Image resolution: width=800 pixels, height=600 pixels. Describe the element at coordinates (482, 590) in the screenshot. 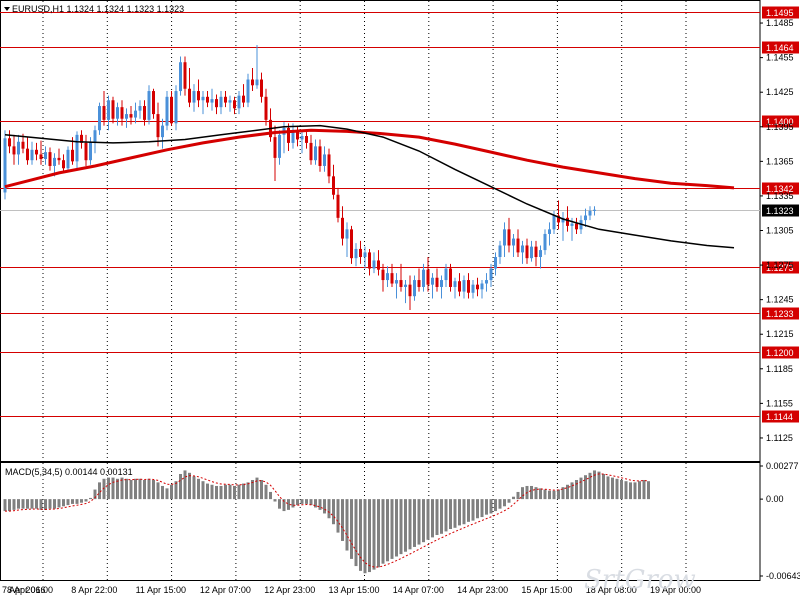

I see `x-tick-label: 14 Apr 23:00` at that location.